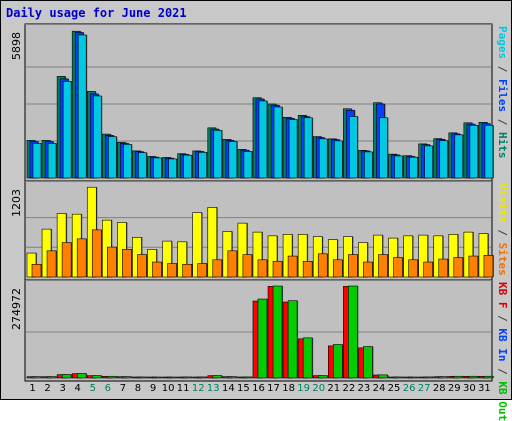  Describe the element at coordinates (107, 388) in the screenshot. I see `x-tick-label-day-6: 6` at that location.